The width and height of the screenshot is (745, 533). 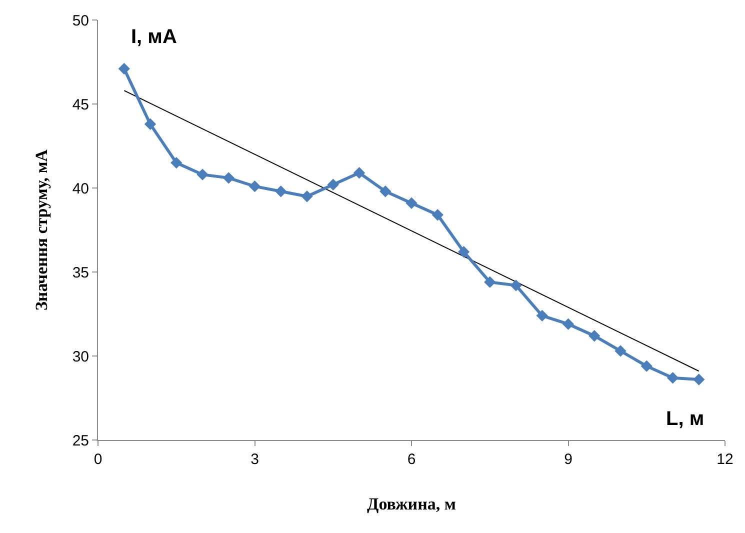 I want to click on y-tick-label: 45, so click(x=80, y=105).